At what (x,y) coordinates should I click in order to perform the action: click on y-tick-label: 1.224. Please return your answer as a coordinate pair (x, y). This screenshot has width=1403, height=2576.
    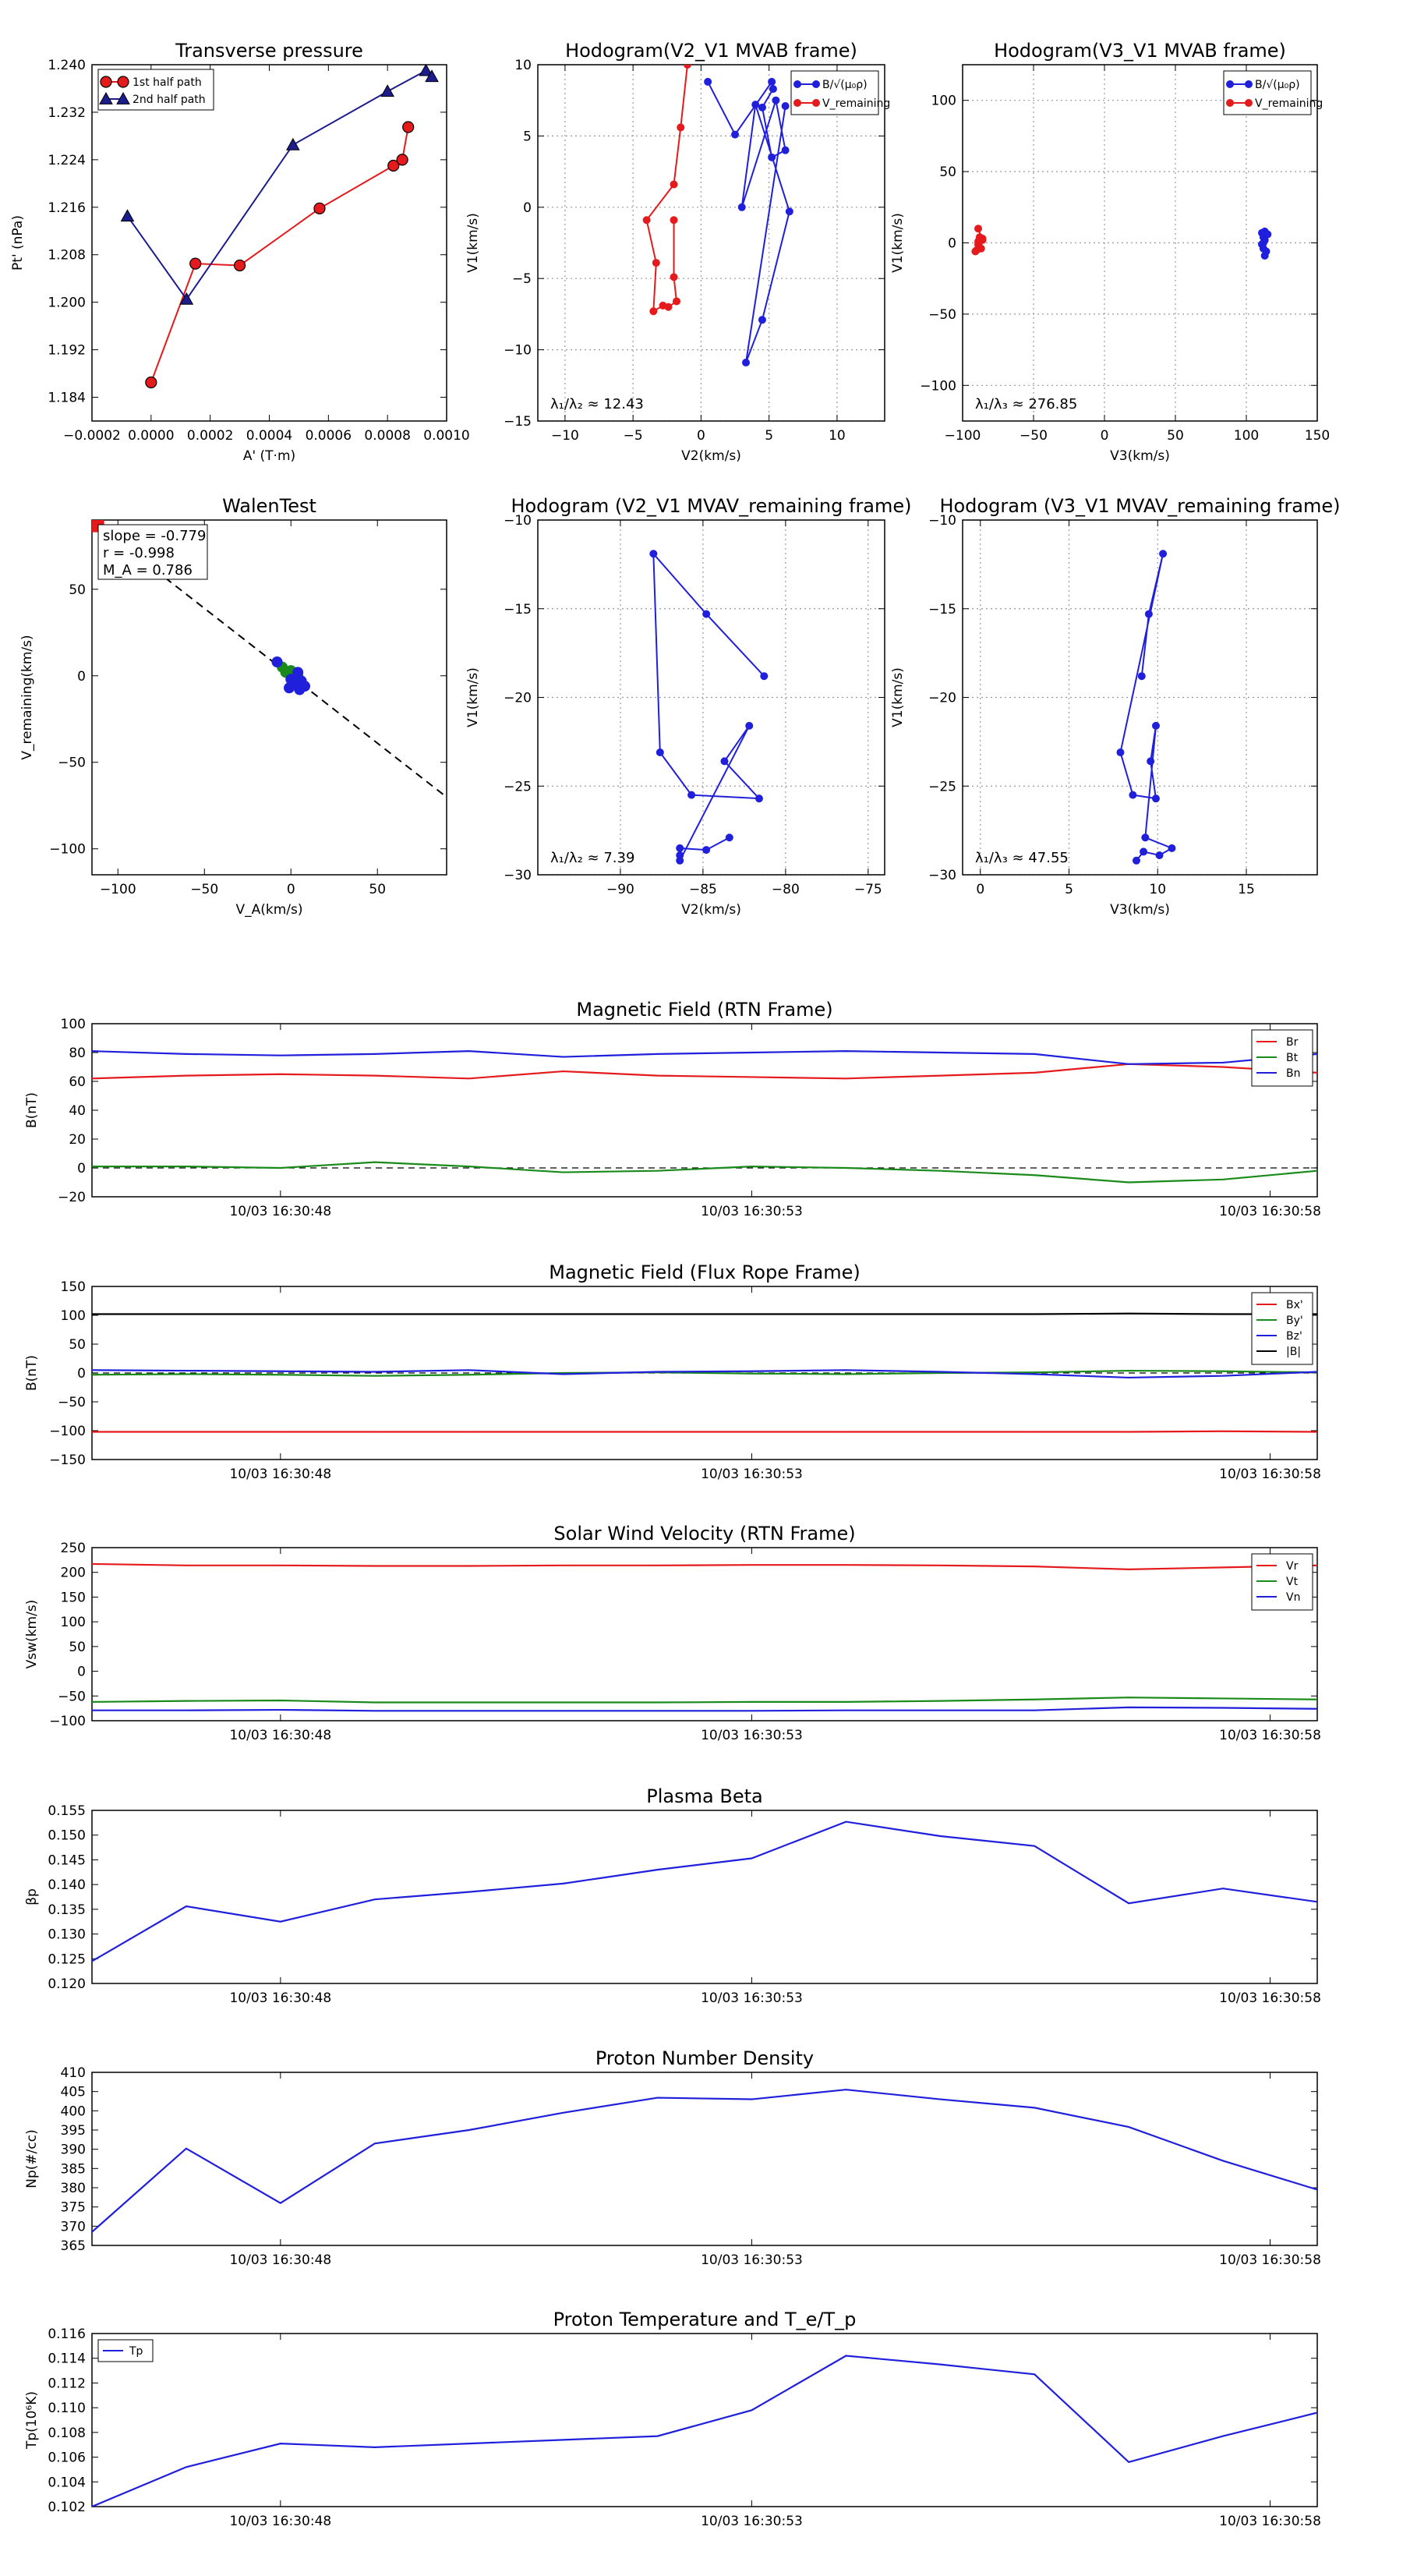
    Looking at the image, I should click on (67, 160).